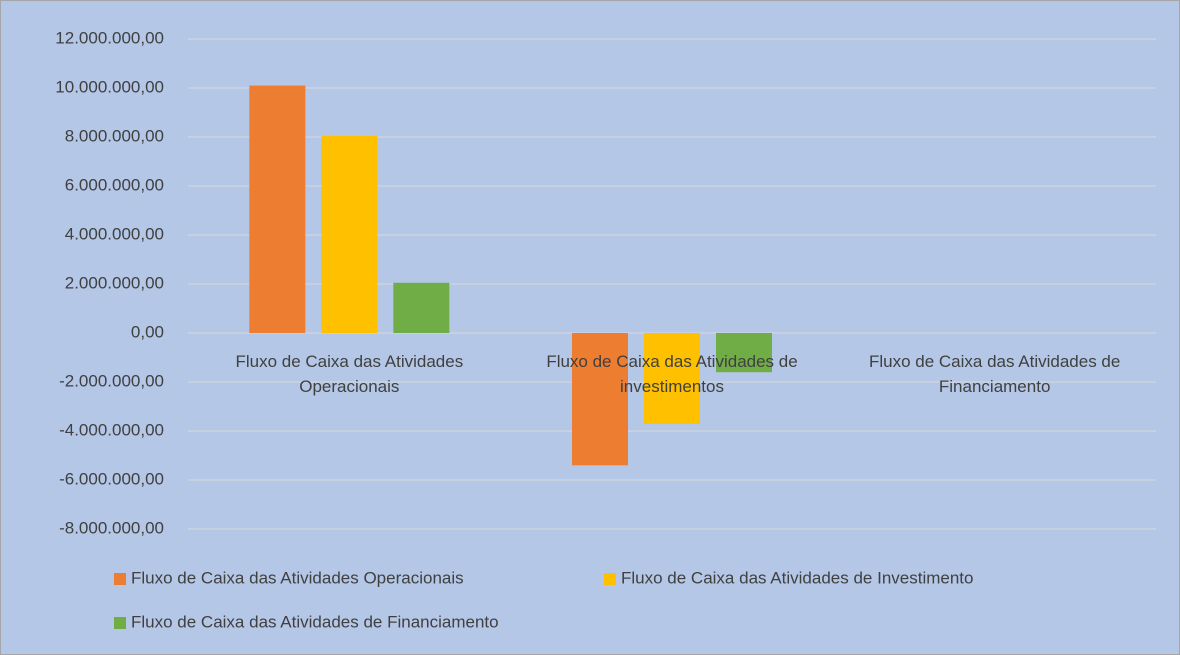 The width and height of the screenshot is (1180, 655). I want to click on y-tick-label: 0,00, so click(147, 331).